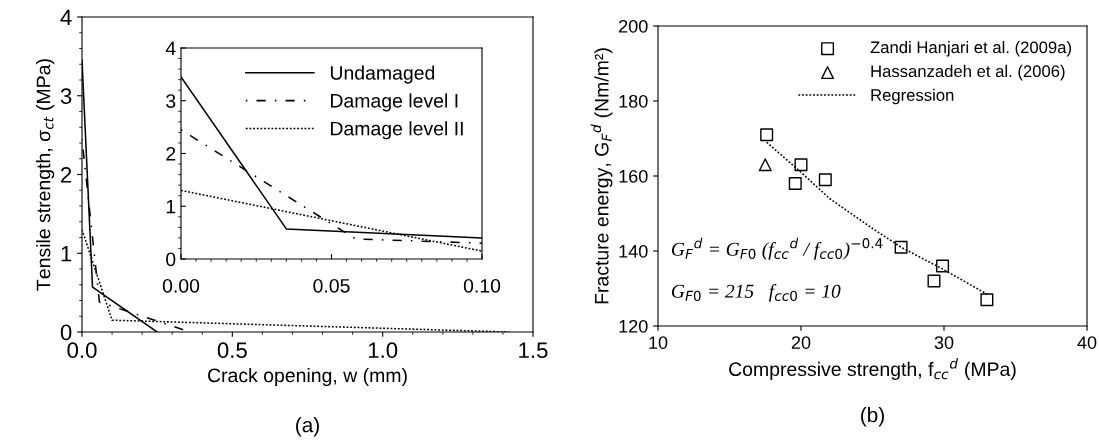  Describe the element at coordinates (633, 326) in the screenshot. I see `y-tick-label: 120` at that location.